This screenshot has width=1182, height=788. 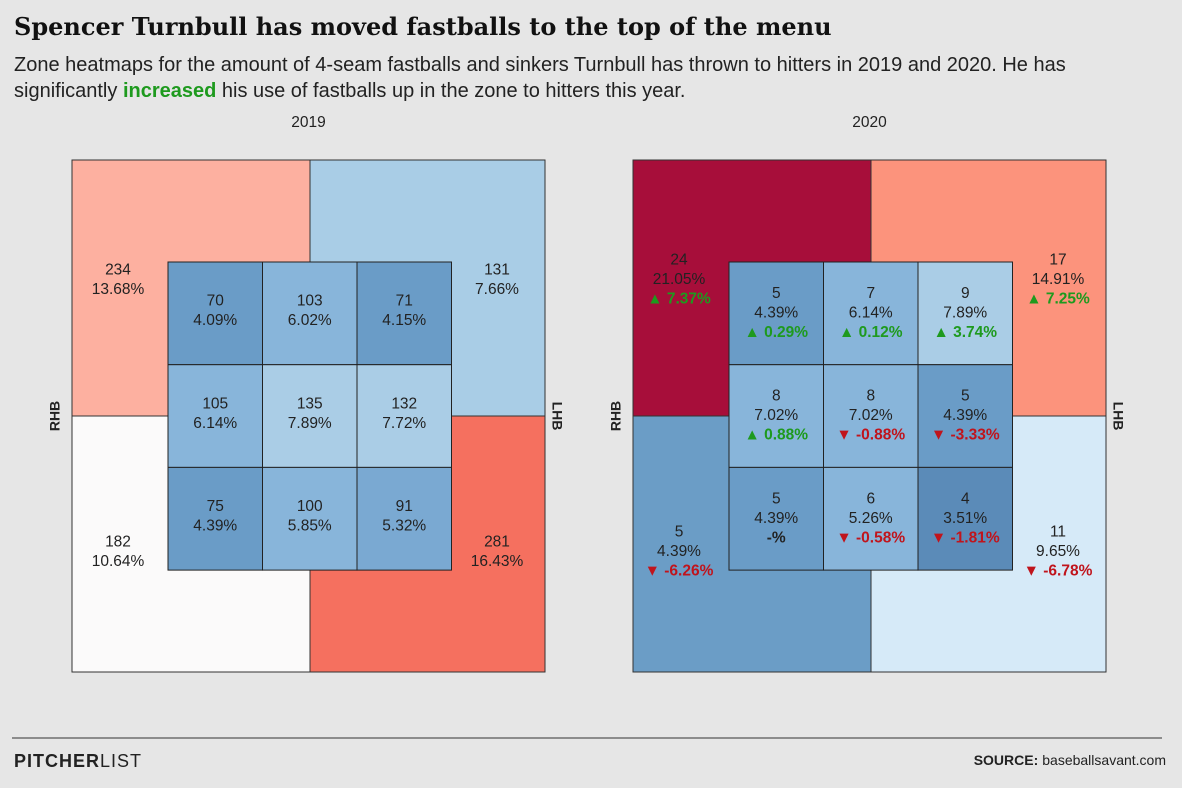 I want to click on zone-pct: 4.15%, so click(x=404, y=320).